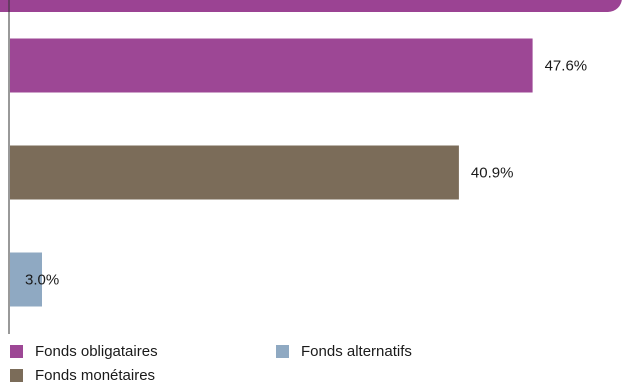  What do you see at coordinates (282, 351) in the screenshot?
I see `legend-swatch-fonds-alternatifs` at bounding box center [282, 351].